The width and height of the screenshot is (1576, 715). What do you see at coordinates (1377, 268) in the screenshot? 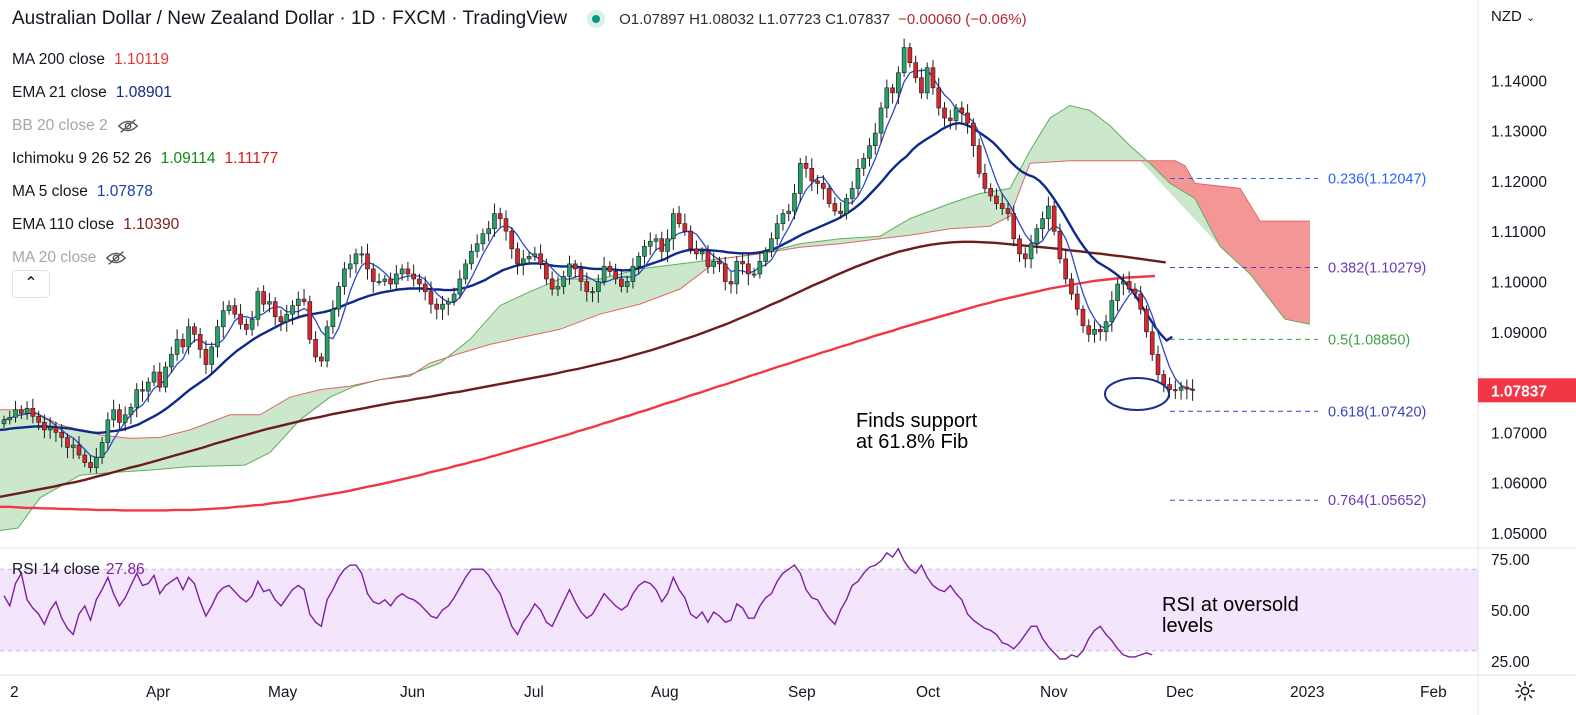
I see `fib-label: 0.382(1.10279)` at bounding box center [1377, 268].